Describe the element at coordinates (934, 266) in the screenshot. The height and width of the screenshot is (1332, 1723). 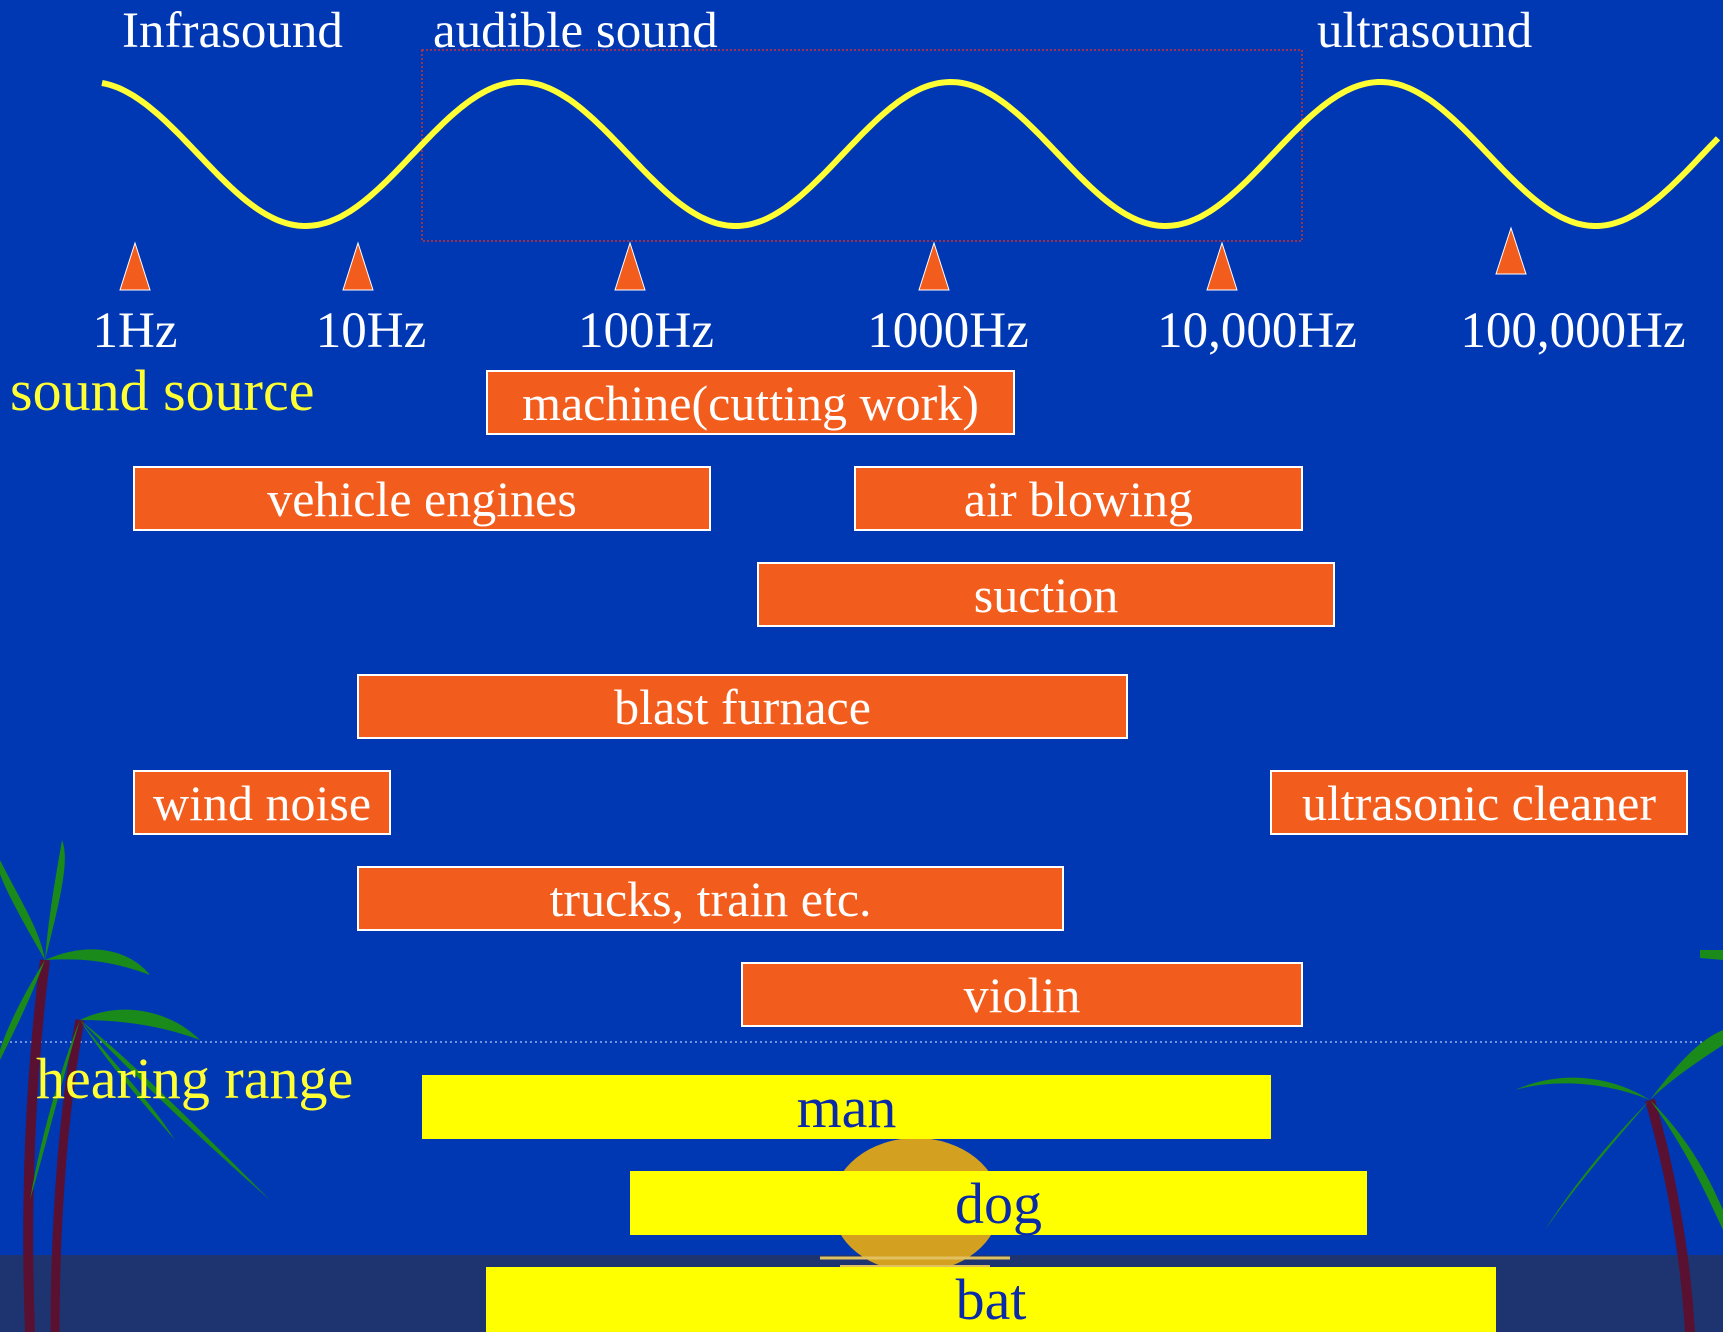
I see `marker-1000hz` at that location.